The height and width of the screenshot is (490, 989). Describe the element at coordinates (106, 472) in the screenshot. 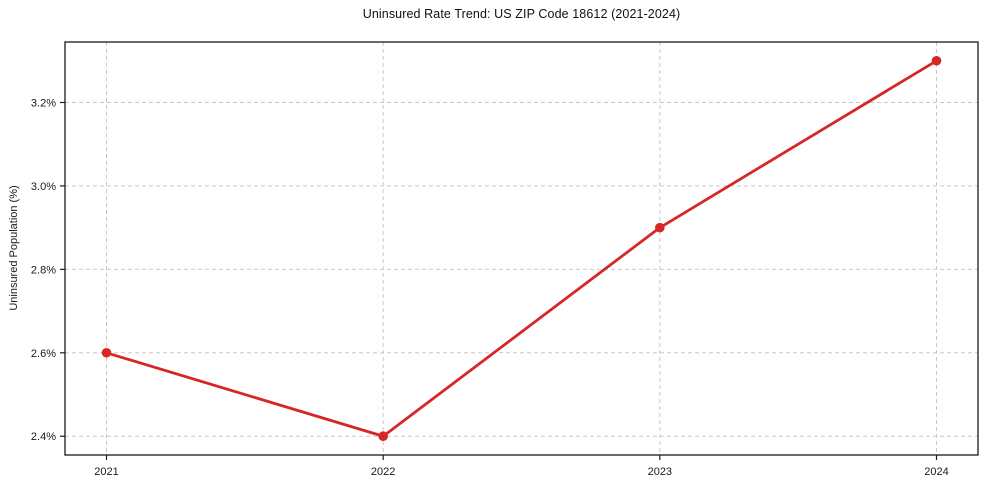

I see `x-tick-label: 2021` at that location.